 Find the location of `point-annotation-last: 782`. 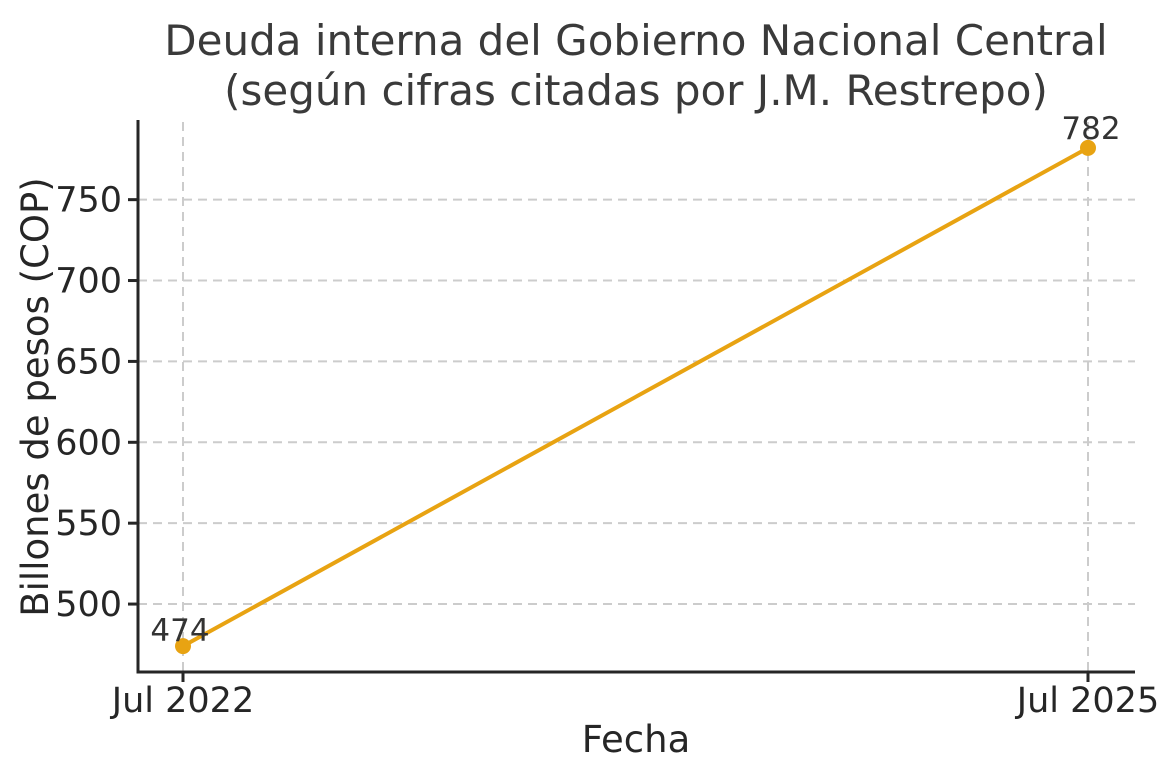

point-annotation-last: 782 is located at coordinates (1090, 129).